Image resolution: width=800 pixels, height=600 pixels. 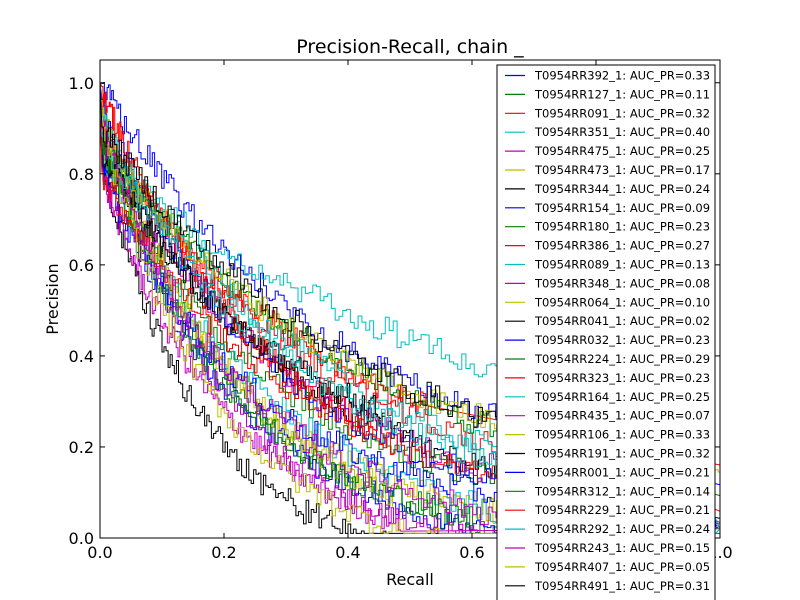 I want to click on y-tick-label: 0.2, so click(x=81, y=447).